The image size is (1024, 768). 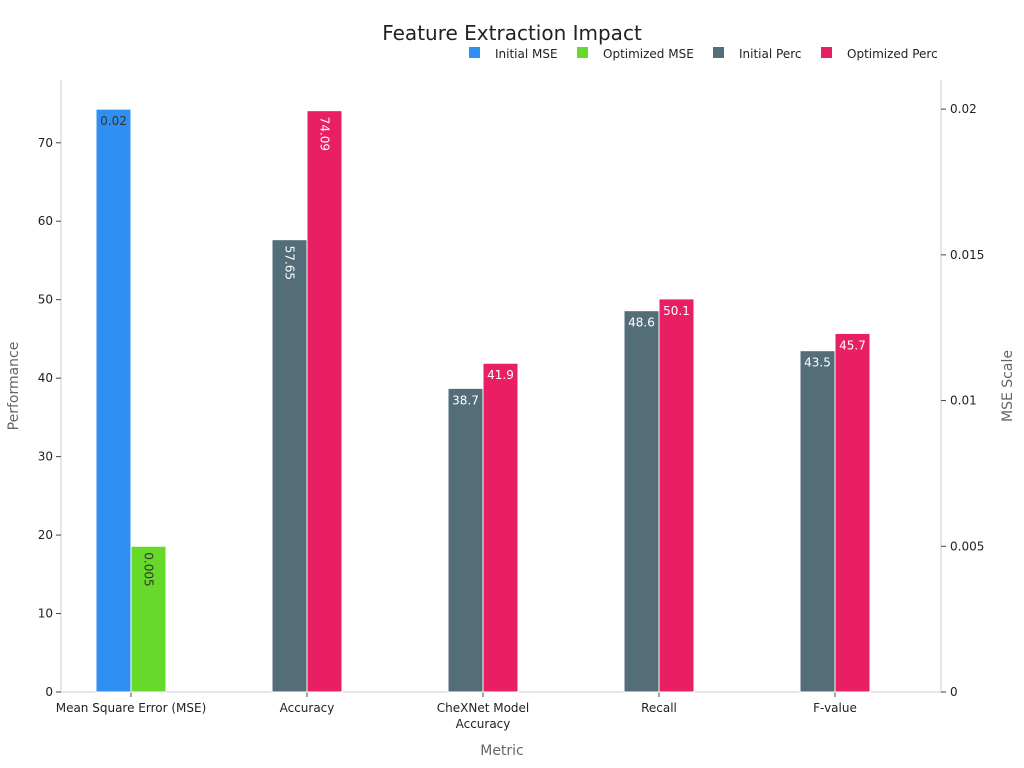 I want to click on x-tick-label-line: Recall, so click(x=659, y=708).